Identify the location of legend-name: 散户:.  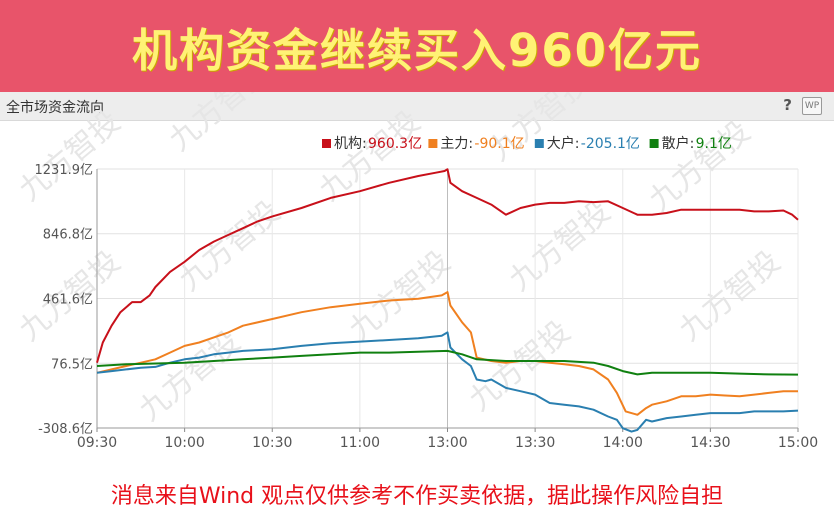
(678, 143).